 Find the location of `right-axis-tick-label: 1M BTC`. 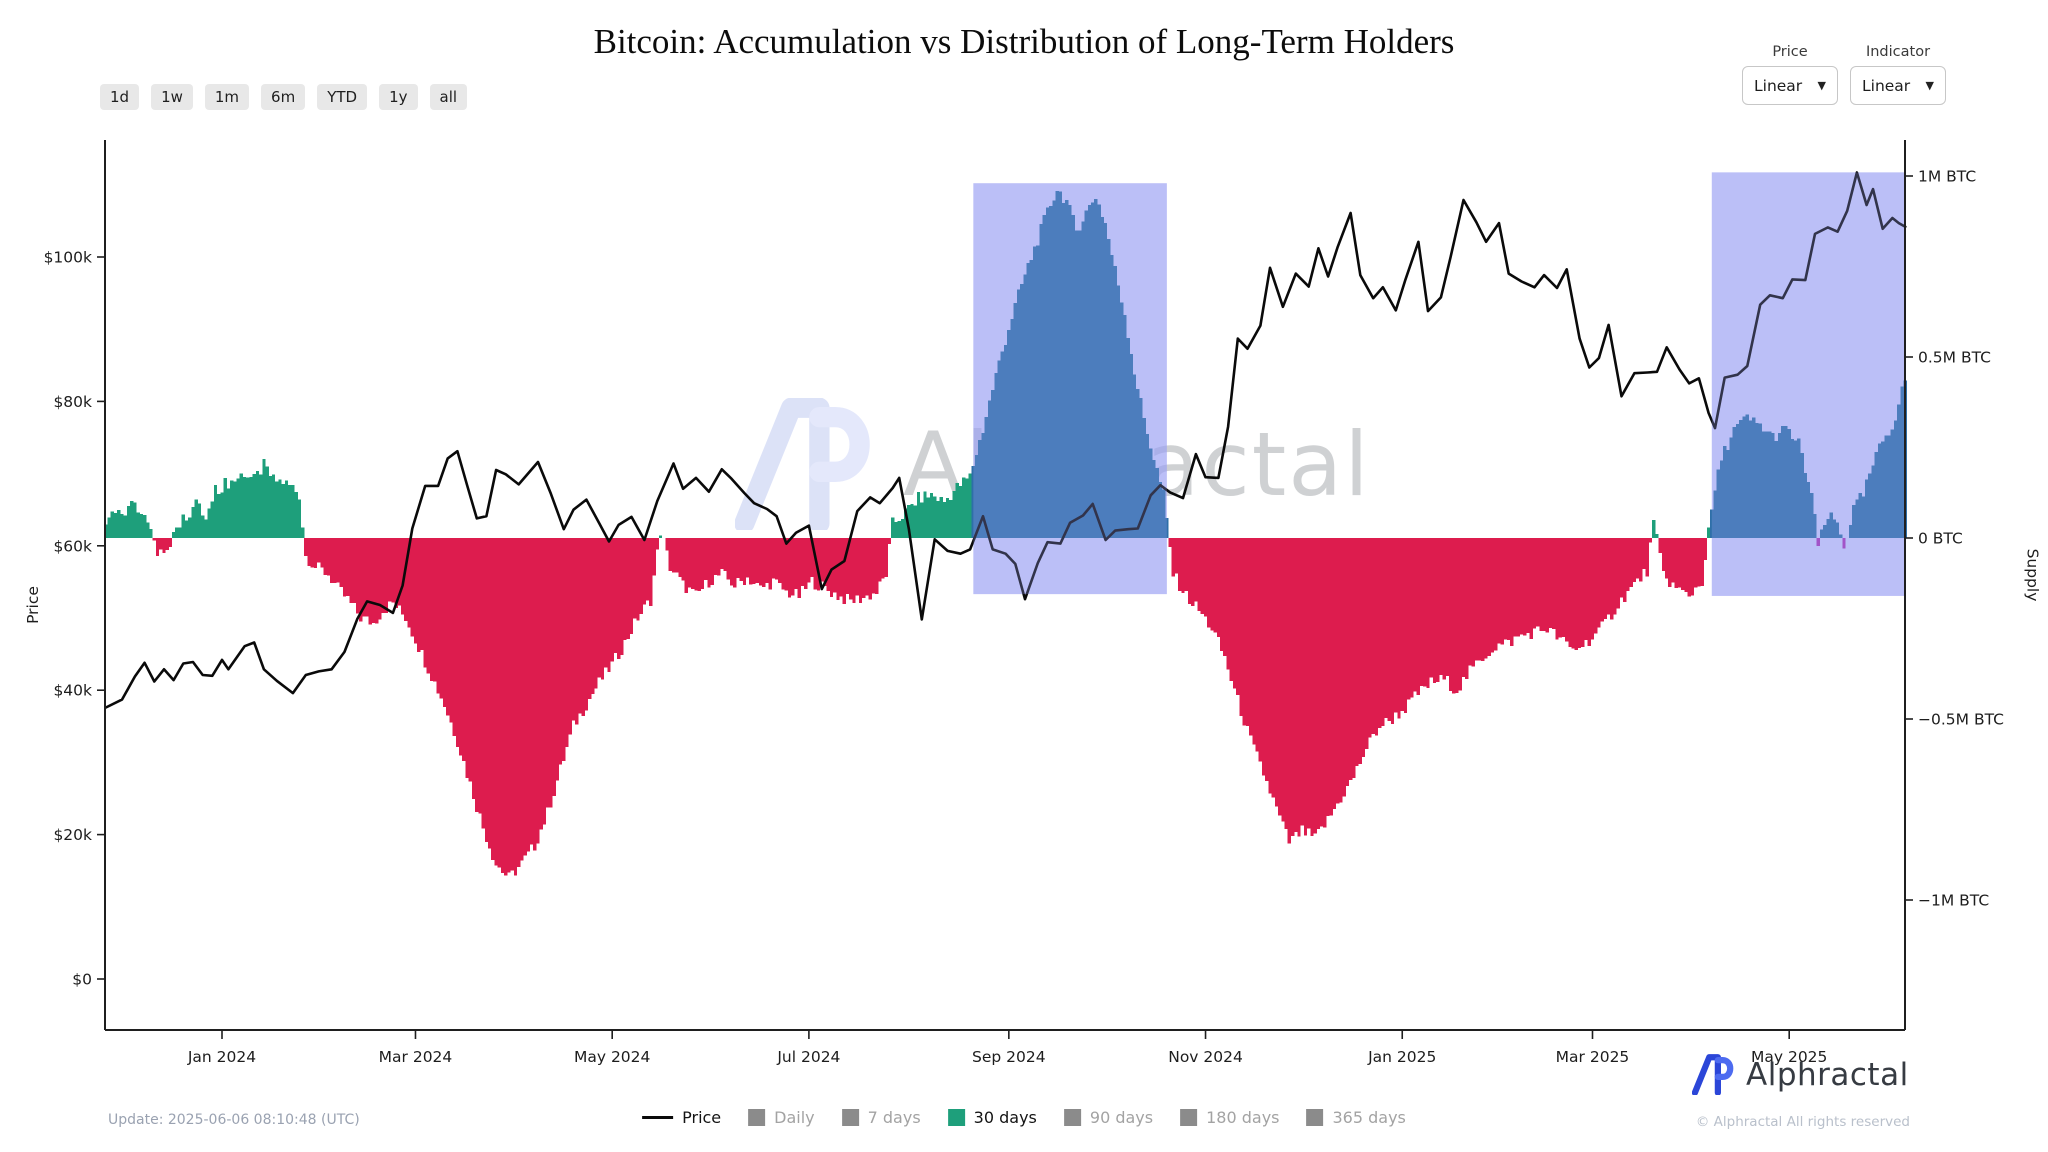

right-axis-tick-label: 1M BTC is located at coordinates (1947, 177).